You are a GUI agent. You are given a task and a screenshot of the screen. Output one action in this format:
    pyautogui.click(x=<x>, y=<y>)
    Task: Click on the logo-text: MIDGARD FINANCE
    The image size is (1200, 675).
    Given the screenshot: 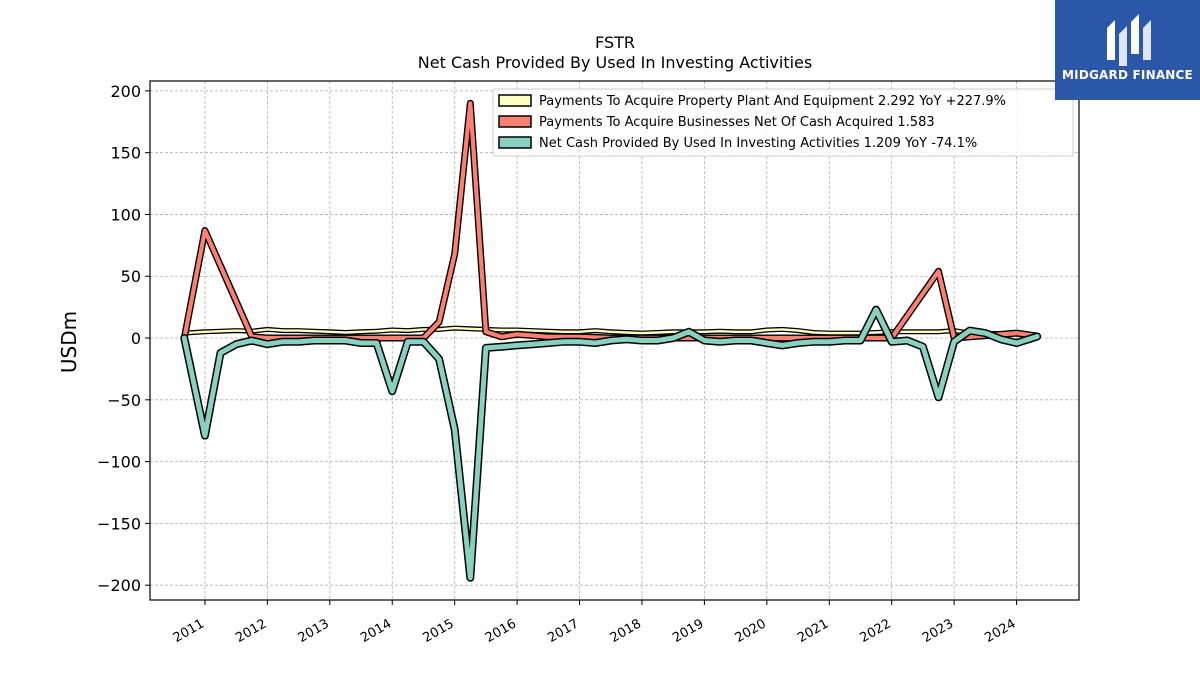 What is the action you would take?
    pyautogui.click(x=1127, y=75)
    